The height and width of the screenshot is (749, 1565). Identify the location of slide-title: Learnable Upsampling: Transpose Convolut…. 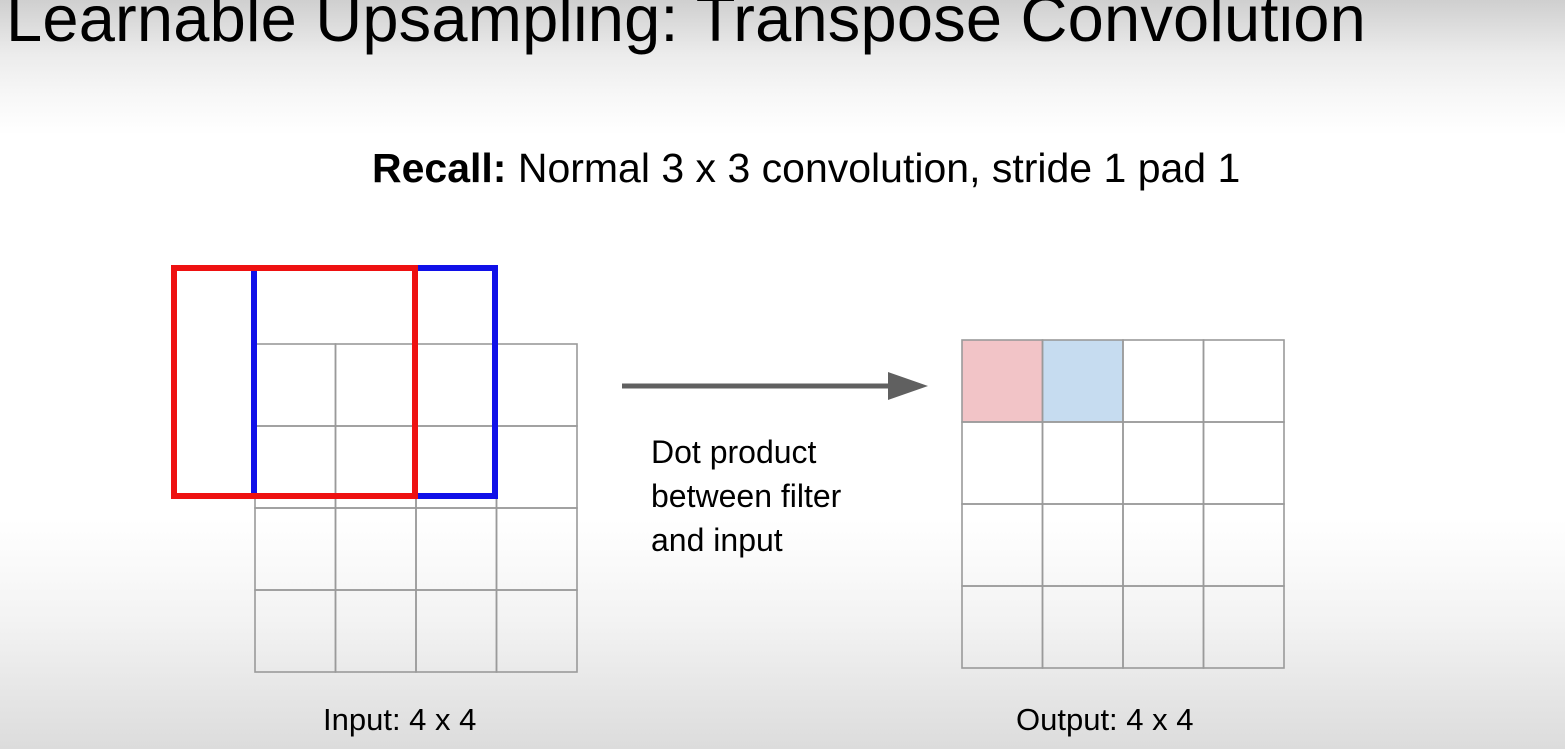
(686, 27).